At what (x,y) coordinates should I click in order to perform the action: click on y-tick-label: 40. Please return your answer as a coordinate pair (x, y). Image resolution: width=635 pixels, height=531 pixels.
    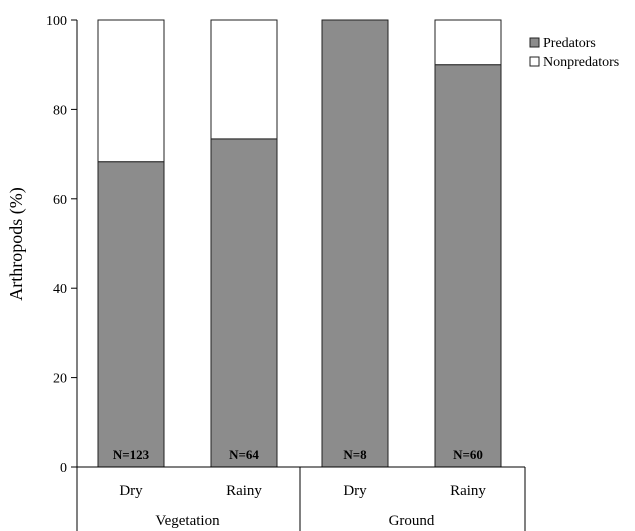
    Looking at the image, I should click on (60, 289).